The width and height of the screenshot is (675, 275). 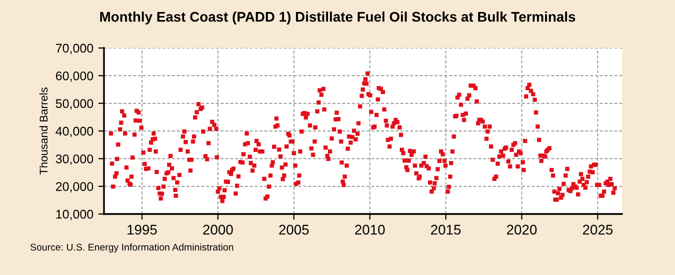 I want to click on x-tick-label: 2015, so click(x=446, y=229).